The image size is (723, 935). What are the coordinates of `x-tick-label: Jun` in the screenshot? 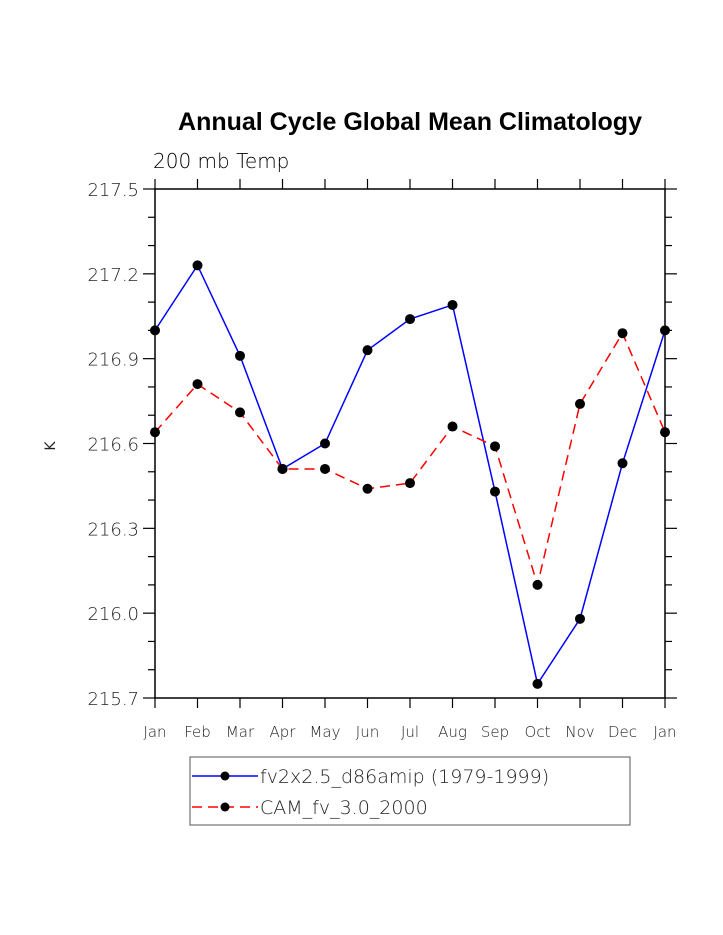 It's located at (367, 732).